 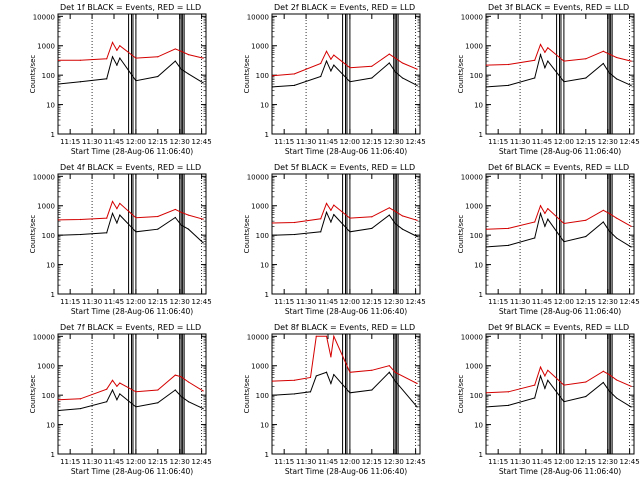 What do you see at coordinates (130, 167) in the screenshot?
I see `panel-title: Det 4f BLACK = Events, RED = LLD` at bounding box center [130, 167].